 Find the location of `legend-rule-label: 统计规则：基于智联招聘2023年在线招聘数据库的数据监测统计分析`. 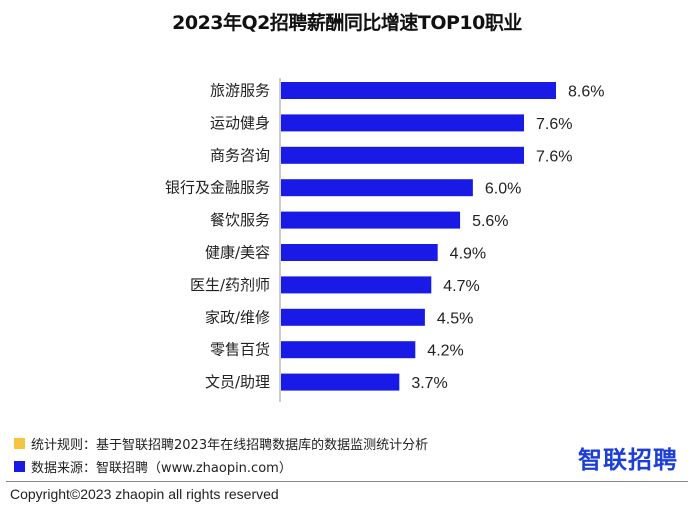

legend-rule-label: 统计规则：基于智联招聘2023年在线招聘数据库的数据监测统计分析 is located at coordinates (230, 445).